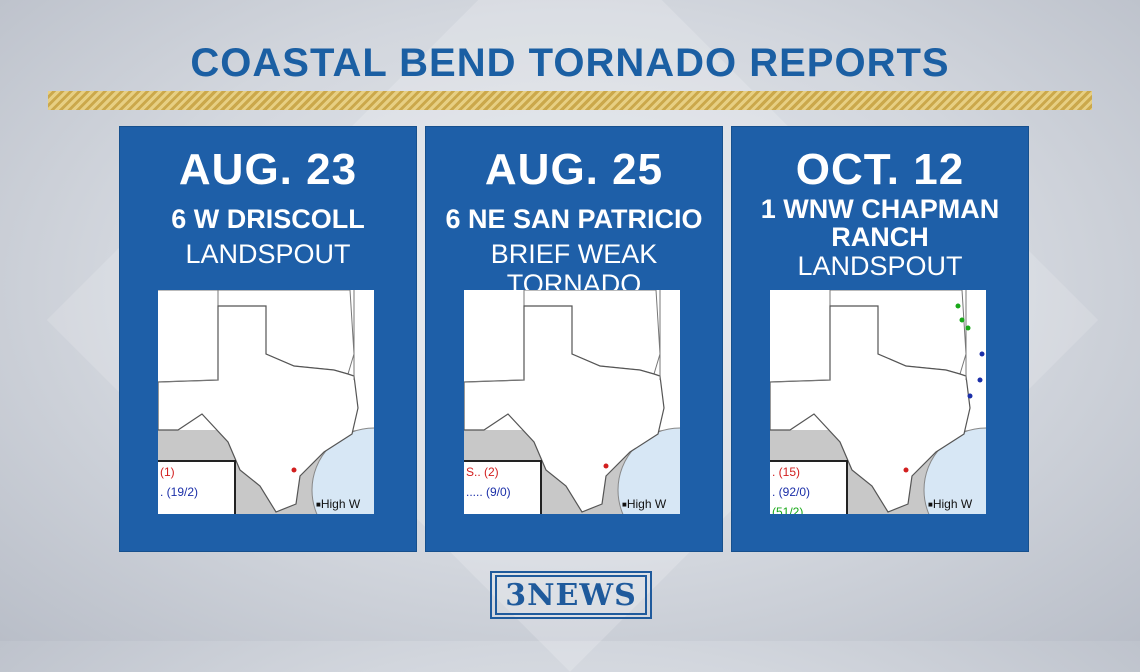 Image resolution: width=1140 pixels, height=672 pixels. Describe the element at coordinates (880, 237) in the screenshot. I see `card-location-line-2: RANCH` at that location.